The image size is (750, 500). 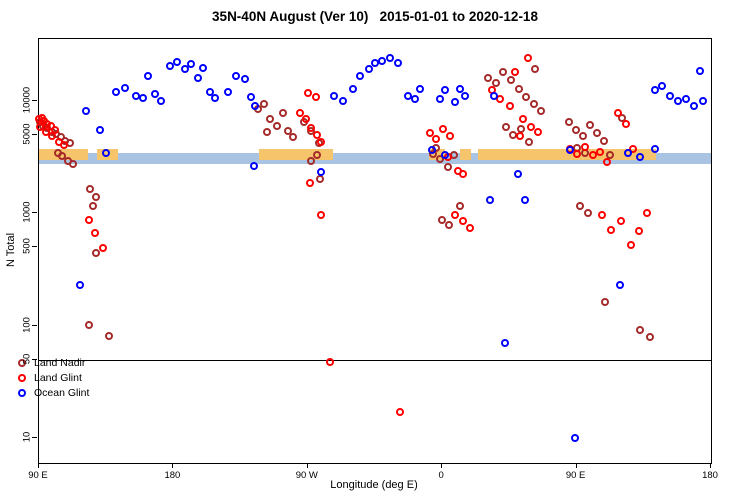 What do you see at coordinates (22, 392) in the screenshot?
I see `legend-marker-icon` at bounding box center [22, 392].